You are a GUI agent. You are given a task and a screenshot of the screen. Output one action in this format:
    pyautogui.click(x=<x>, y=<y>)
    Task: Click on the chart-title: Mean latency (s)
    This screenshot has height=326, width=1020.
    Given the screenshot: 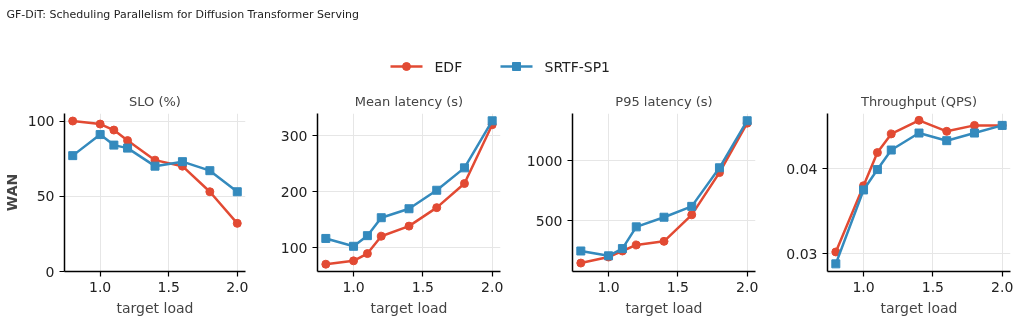 What is the action you would take?
    pyautogui.click(x=409, y=101)
    